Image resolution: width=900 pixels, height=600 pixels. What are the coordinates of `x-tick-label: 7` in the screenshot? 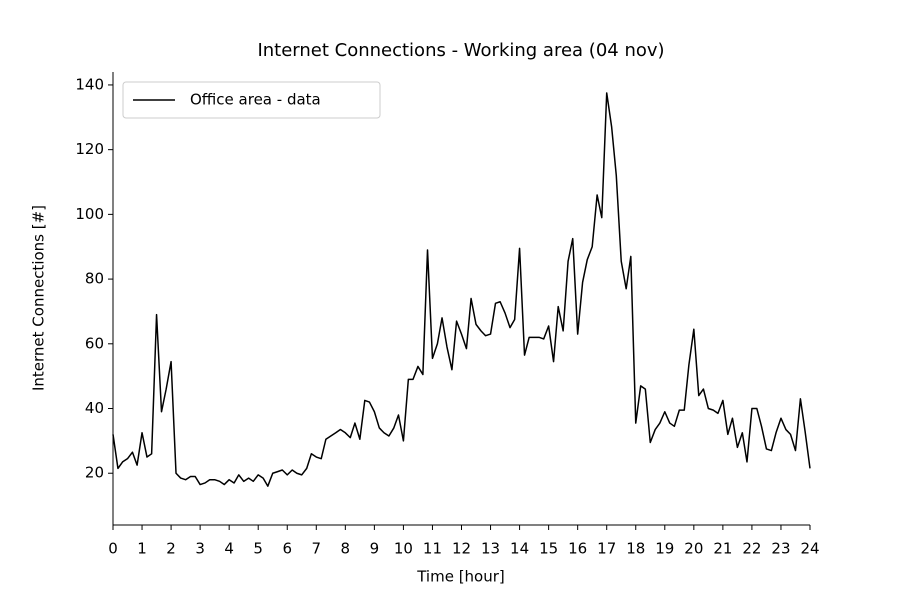 It's located at (317, 549).